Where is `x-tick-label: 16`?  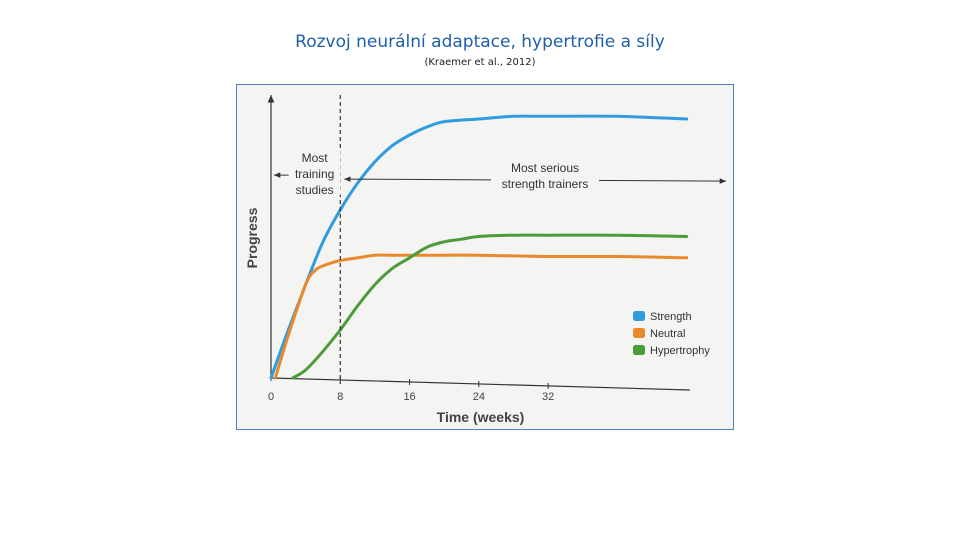
x-tick-label: 16 is located at coordinates (409, 397).